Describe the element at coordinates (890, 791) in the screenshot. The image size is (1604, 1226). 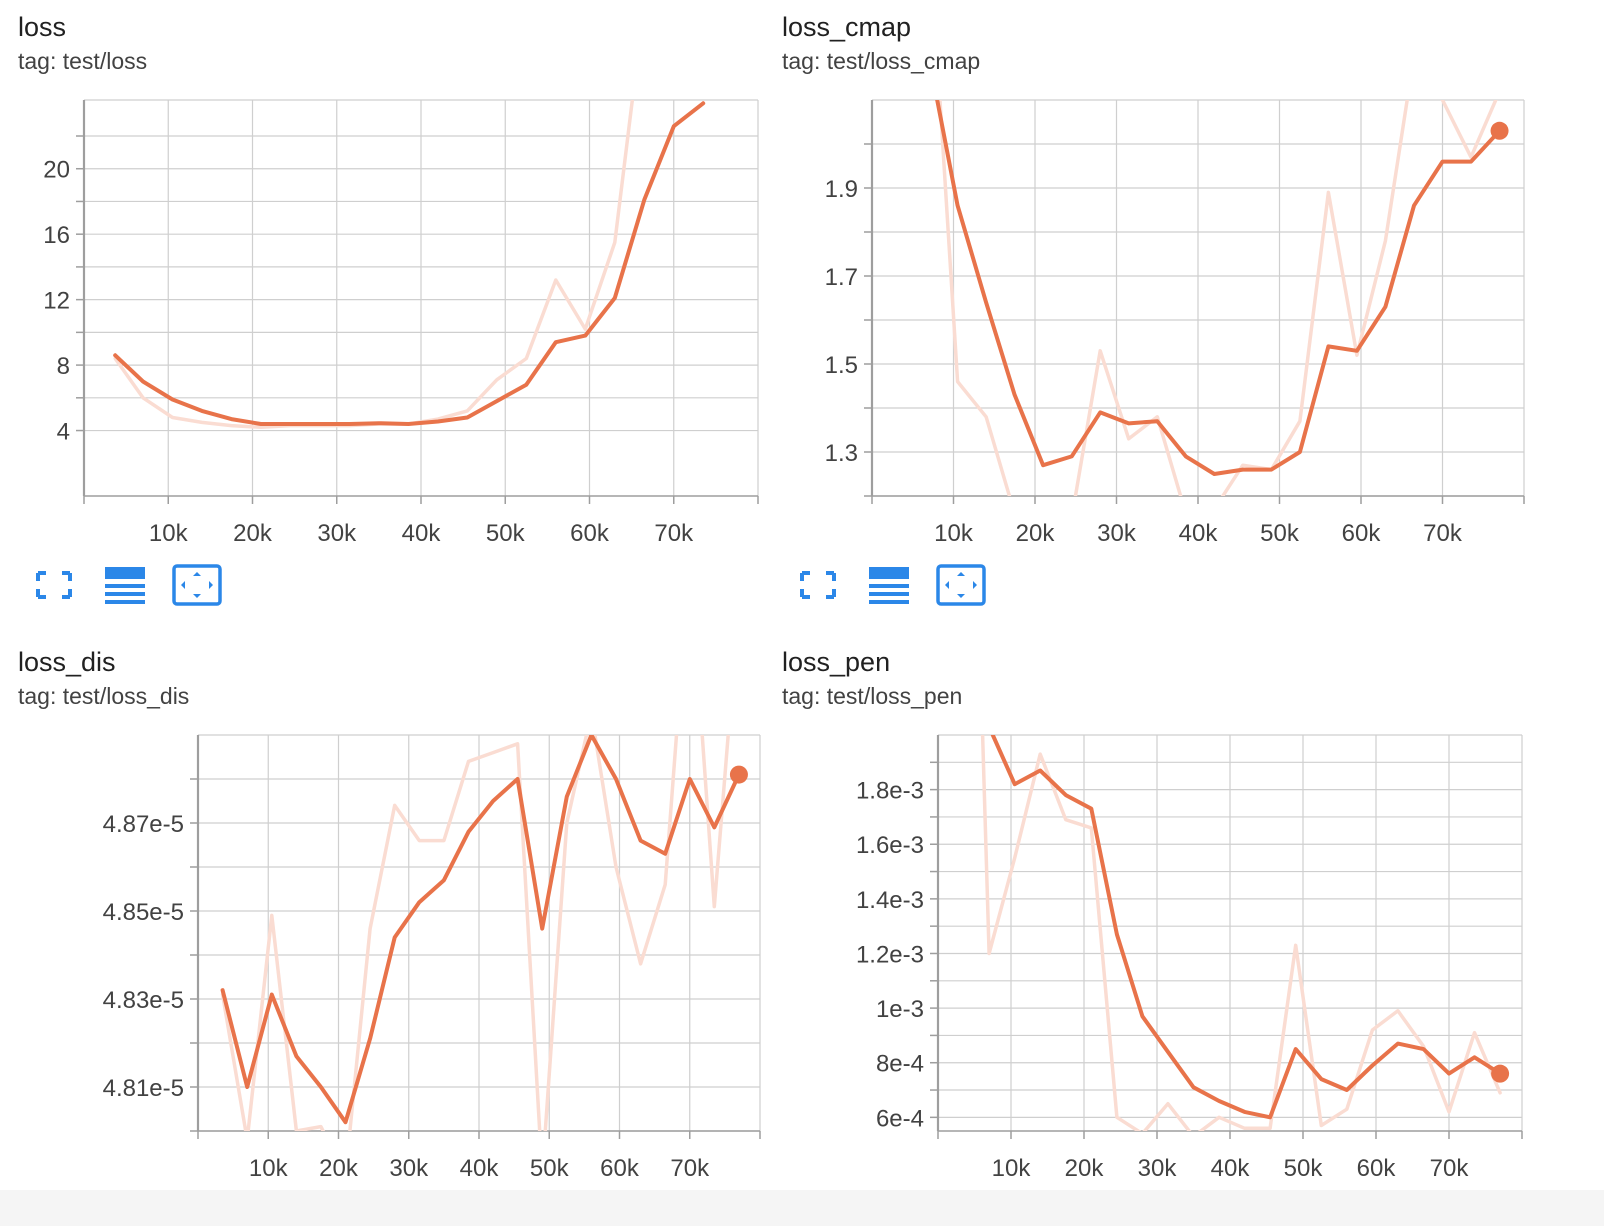
I see `y-tick-label: 1.8e-3` at that location.